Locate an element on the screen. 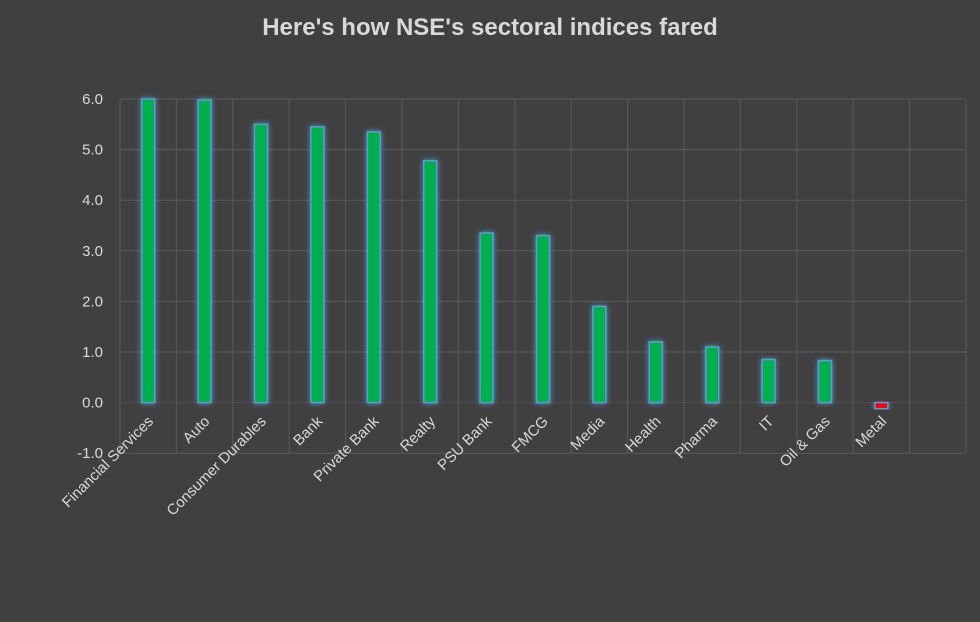 Image resolution: width=980 pixels, height=622 pixels. x-category-label: Auto is located at coordinates (197, 430).